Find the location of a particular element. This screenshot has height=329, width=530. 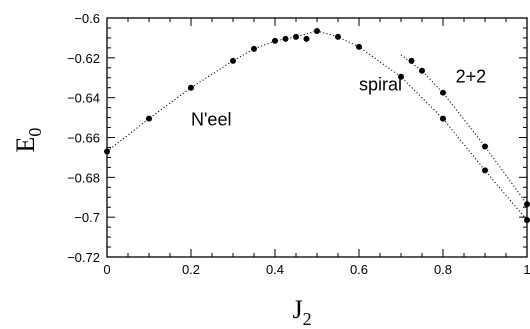

x-tick-label: 0.8 is located at coordinates (443, 269).